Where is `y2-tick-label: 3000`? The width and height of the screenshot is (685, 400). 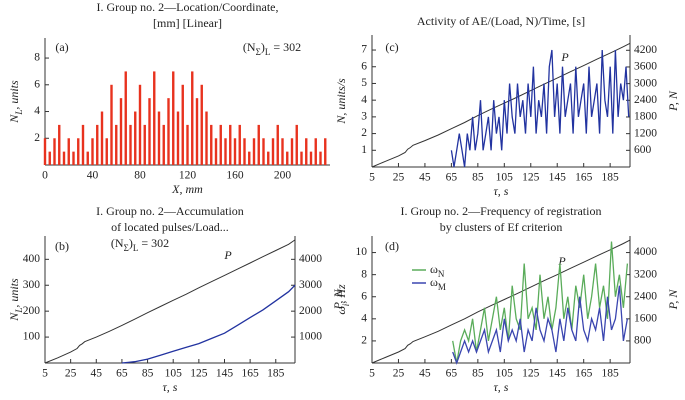
y2-tick-label: 3000 is located at coordinates (645, 83).